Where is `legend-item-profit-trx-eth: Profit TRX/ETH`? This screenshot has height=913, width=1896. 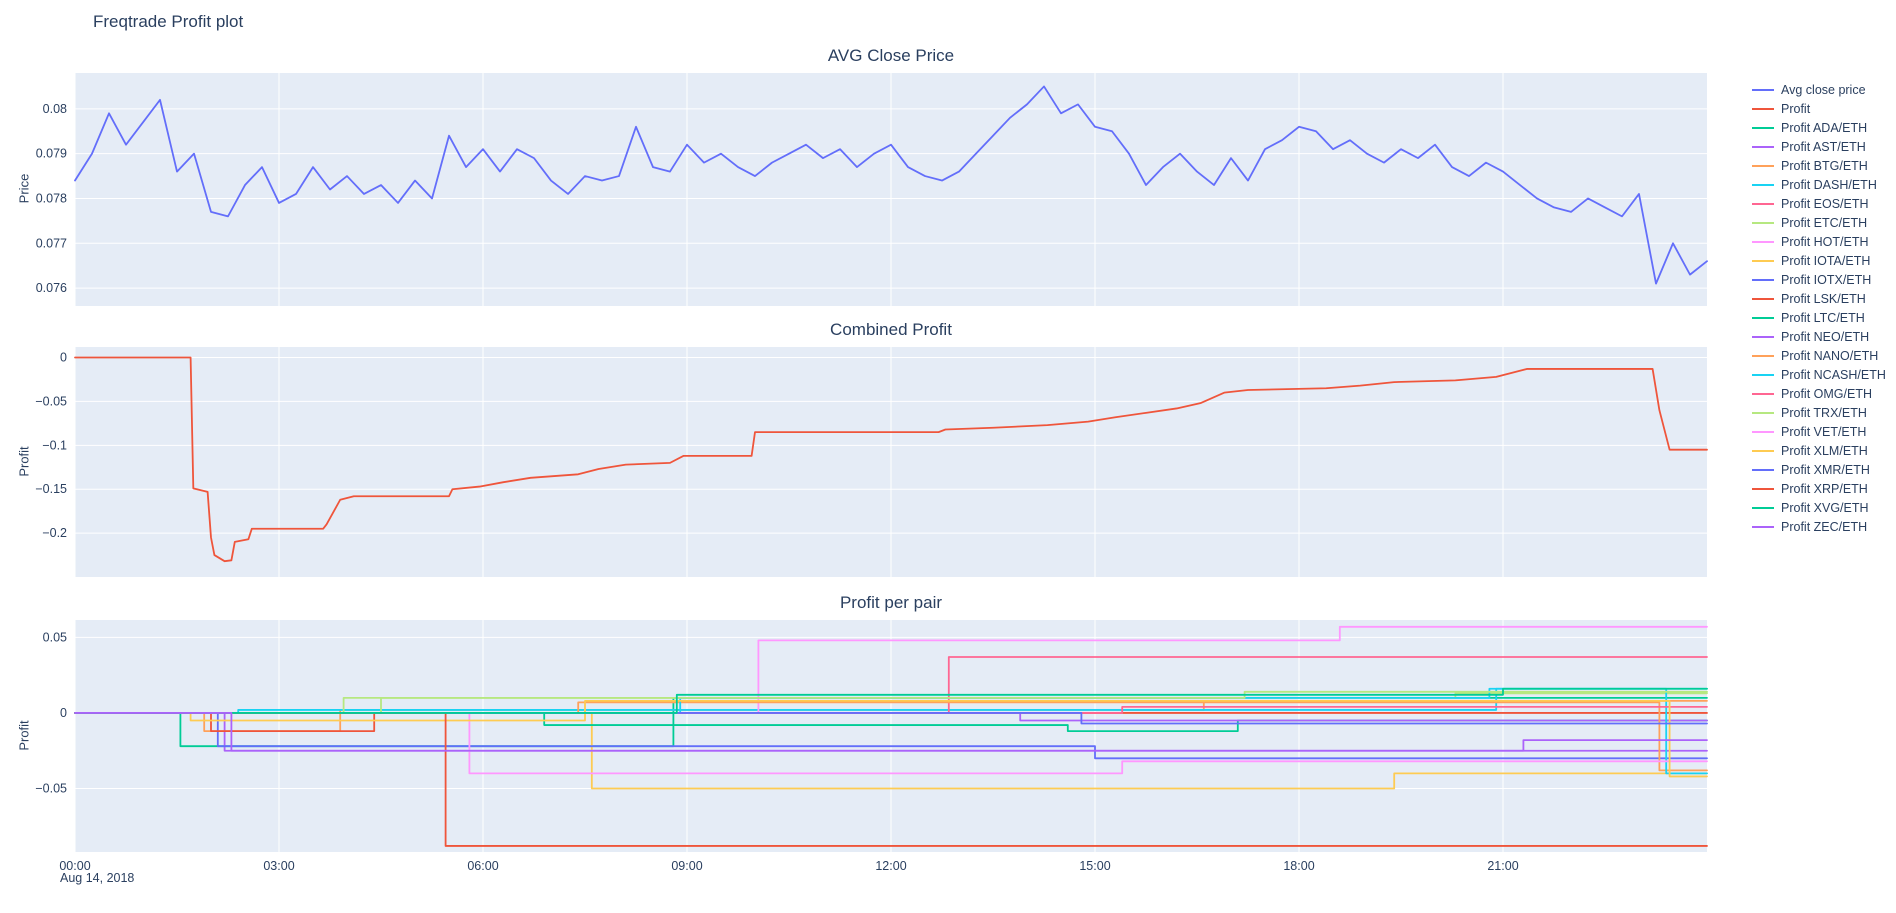 legend-item-profit-trx-eth: Profit TRX/ETH is located at coordinates (1819, 412).